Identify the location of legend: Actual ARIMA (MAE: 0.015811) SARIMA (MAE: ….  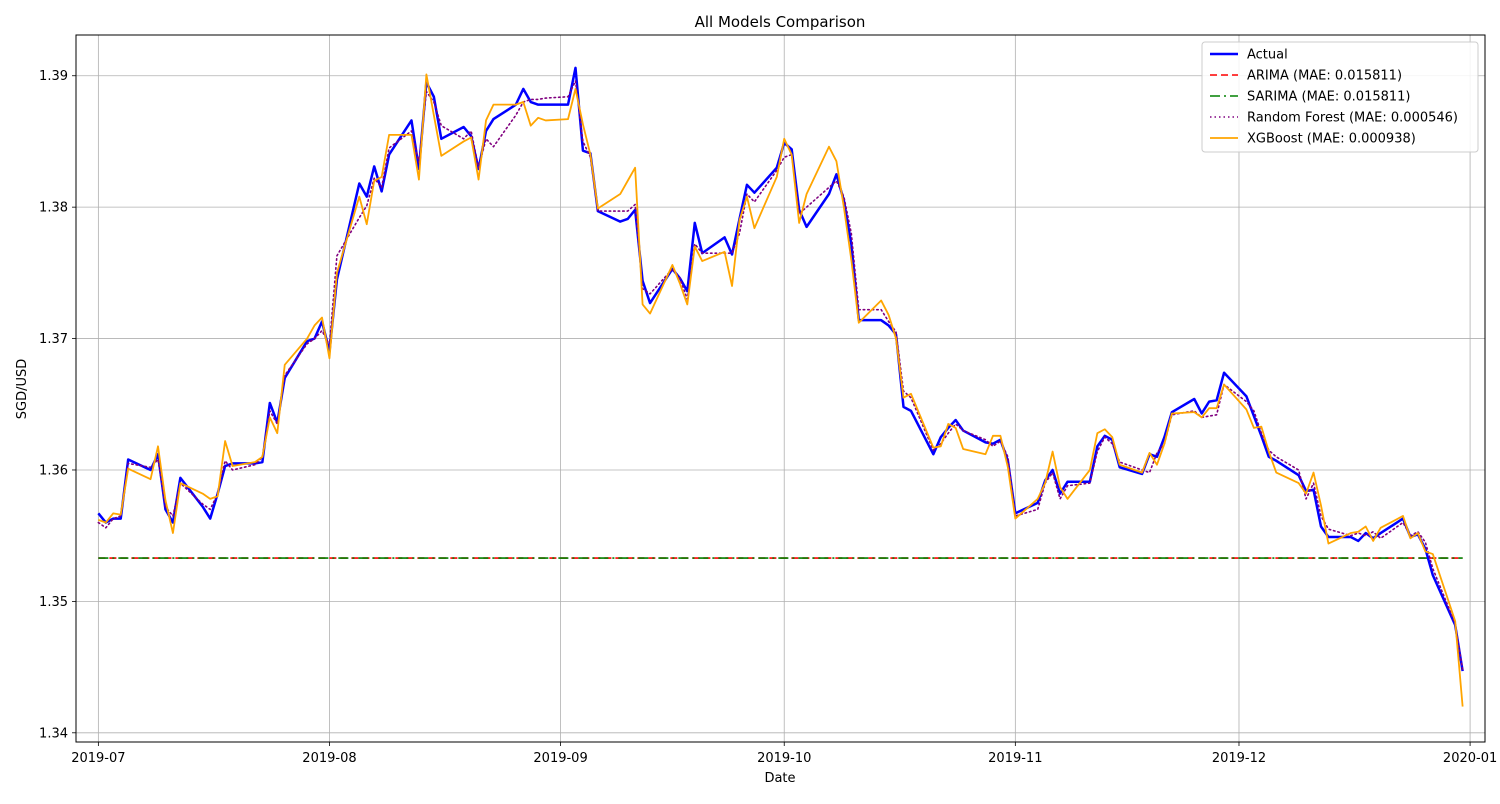
(1340, 97).